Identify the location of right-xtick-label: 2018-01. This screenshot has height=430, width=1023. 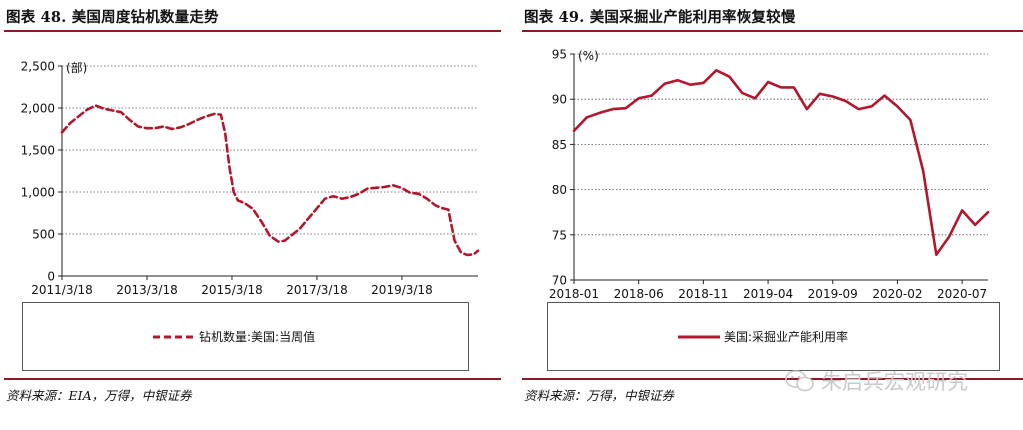
(574, 294).